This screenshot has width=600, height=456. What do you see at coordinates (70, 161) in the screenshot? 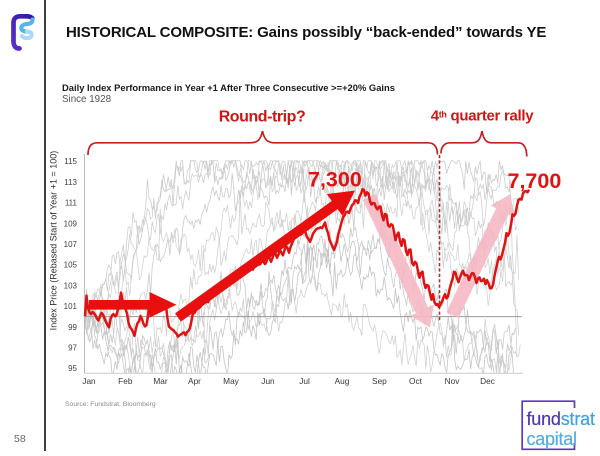
I see `svg-text: 115` at bounding box center [70, 161].